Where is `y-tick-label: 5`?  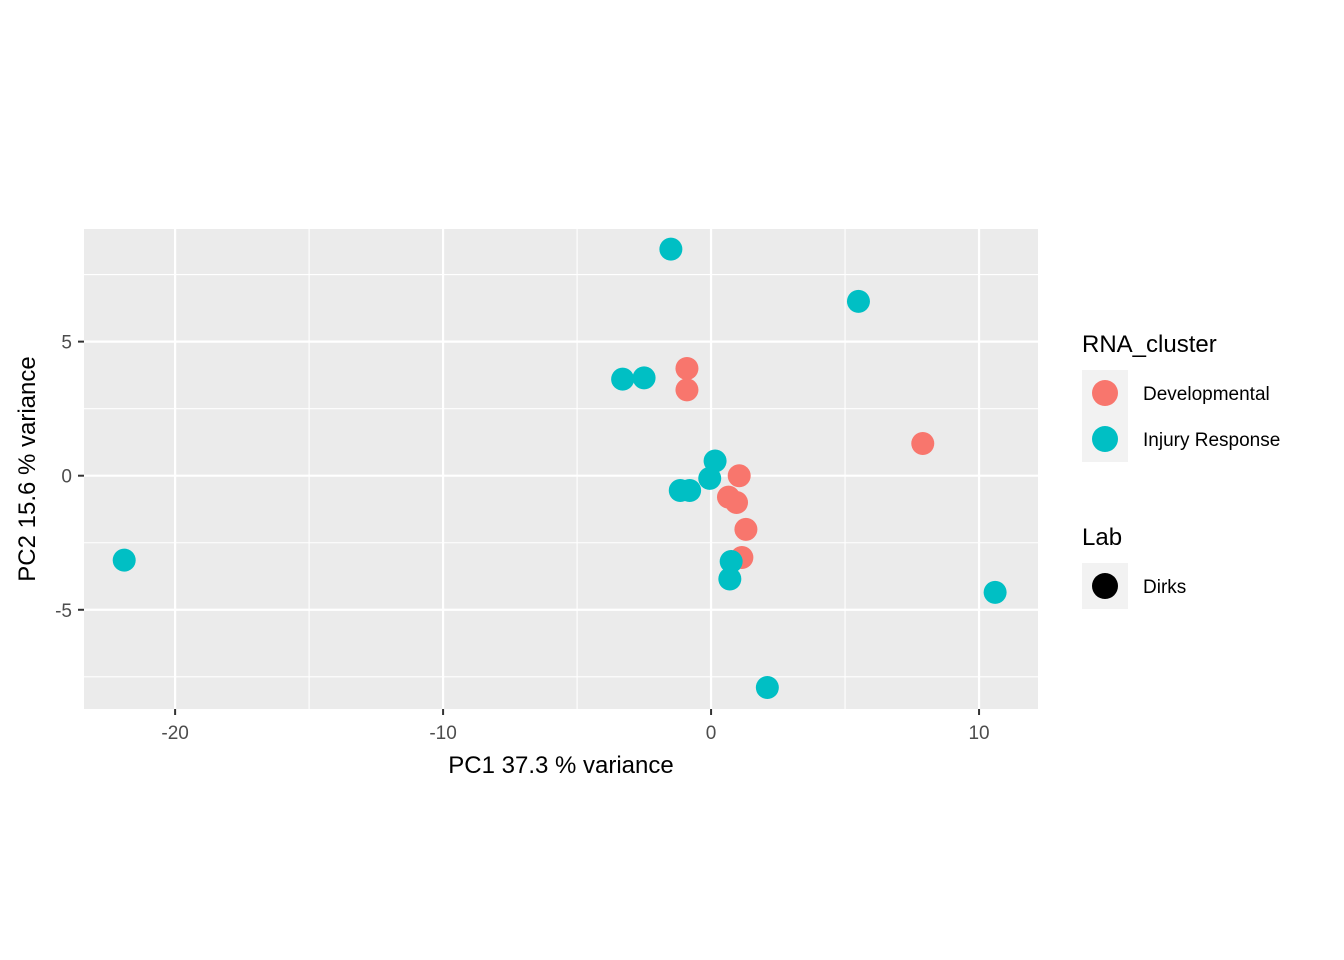
y-tick-label: 5 is located at coordinates (66, 343).